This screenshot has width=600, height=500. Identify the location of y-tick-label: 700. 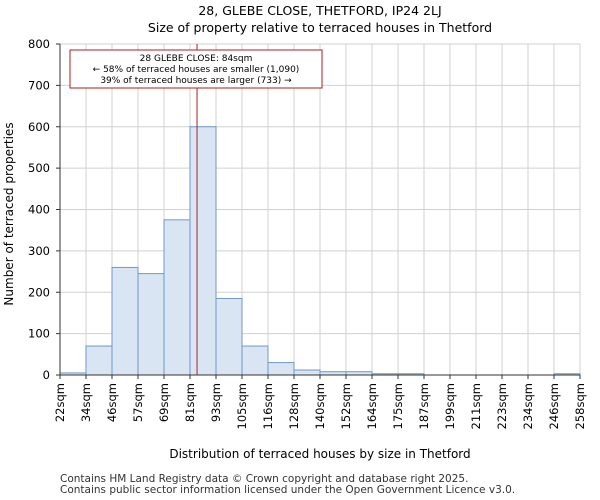
(39, 85).